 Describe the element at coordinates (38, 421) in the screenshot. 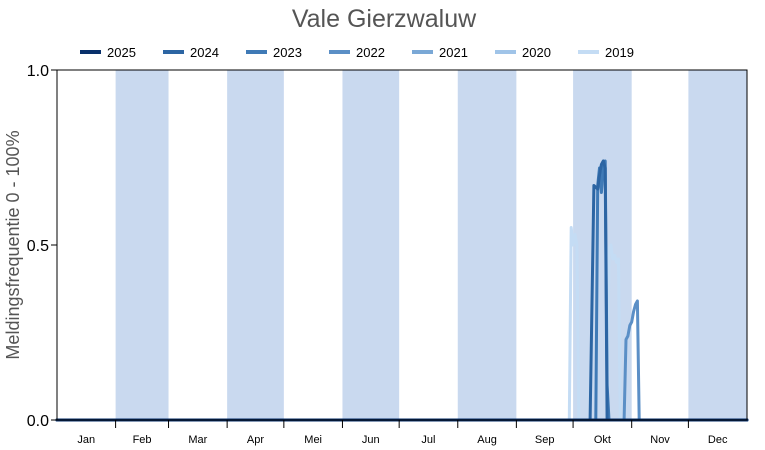

I see `y-tick-label: 0.0` at that location.